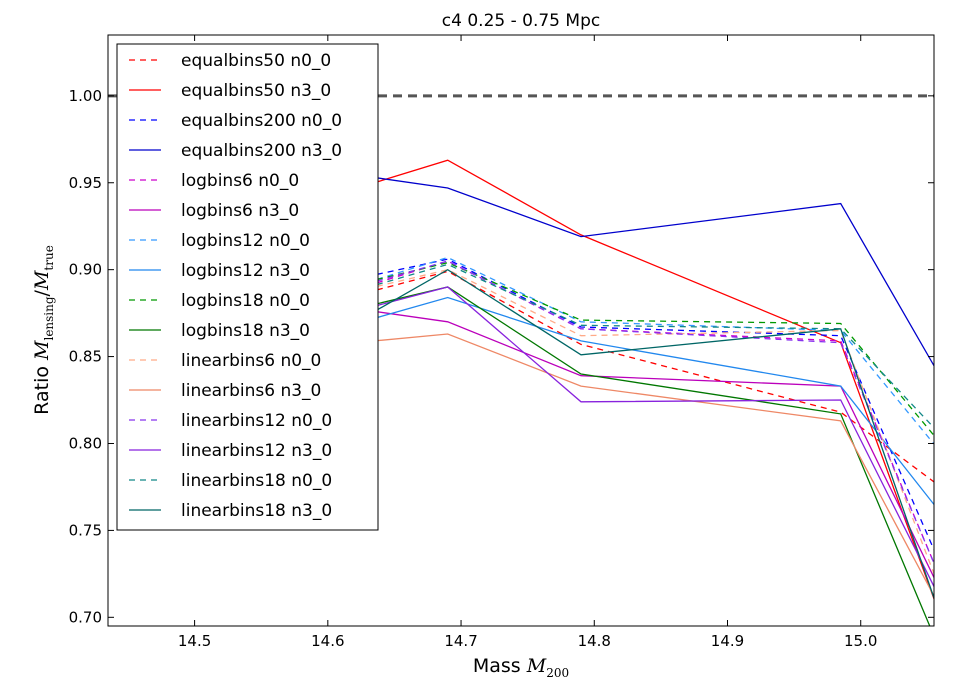 This screenshot has width=976, height=688. I want to click on legend-label: linearbins6 n0_0, so click(251, 361).